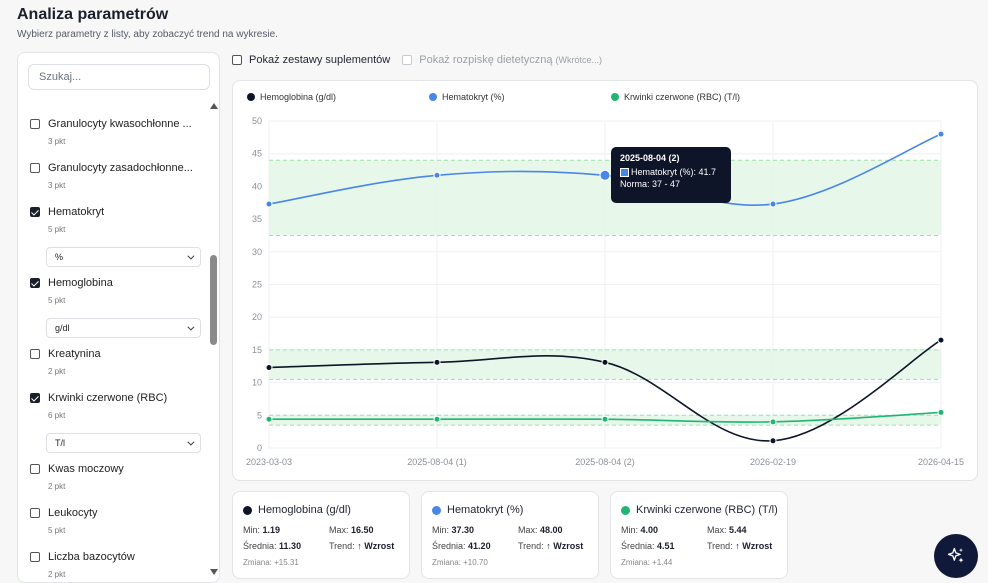  What do you see at coordinates (473, 97) in the screenshot?
I see `legend-label: Hematokryt (%)` at bounding box center [473, 97].